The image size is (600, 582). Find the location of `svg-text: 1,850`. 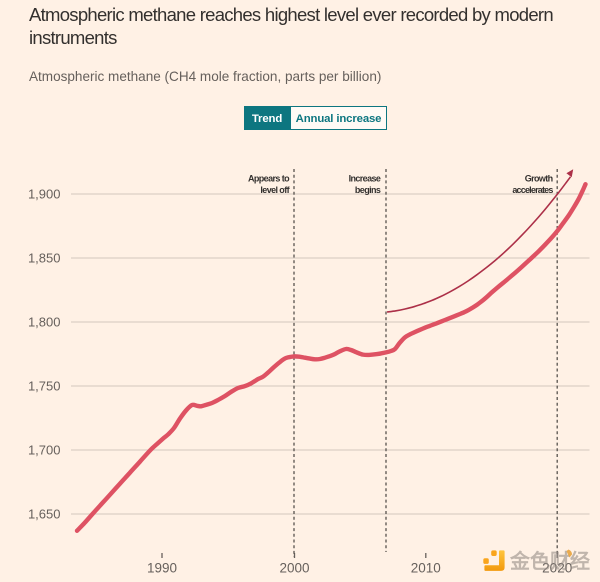

svg-text: 1,850 is located at coordinates (44, 258).